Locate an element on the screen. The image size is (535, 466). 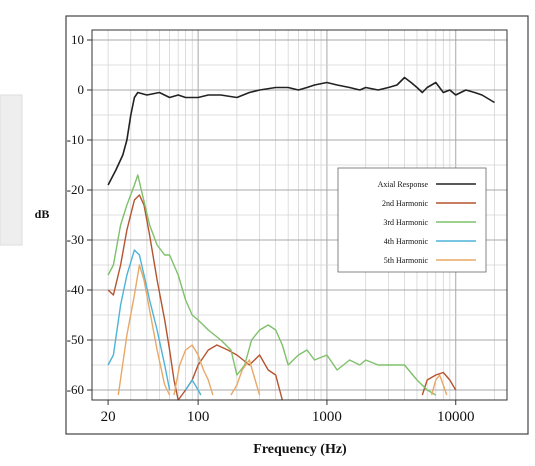
y-tick-label: -10 is located at coordinates (75, 139).